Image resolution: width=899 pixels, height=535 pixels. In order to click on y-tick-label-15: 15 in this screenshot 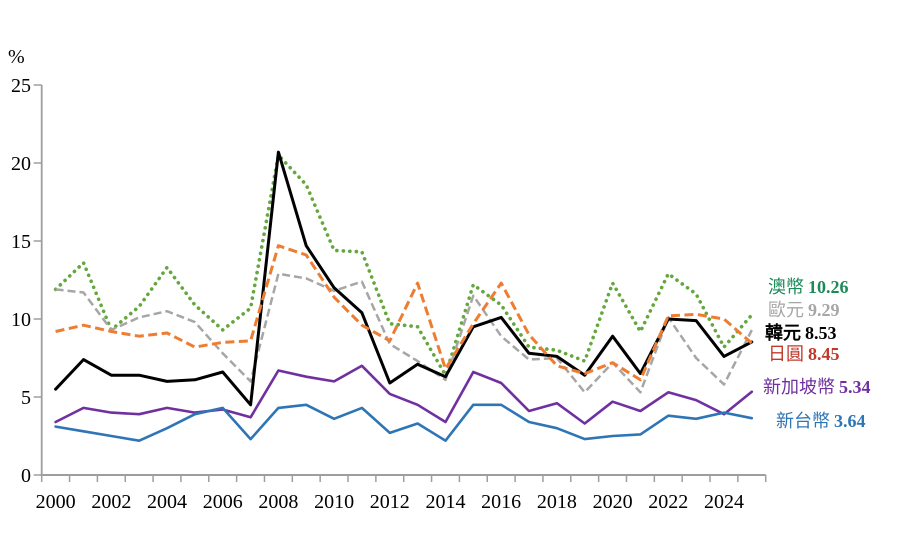, I will do `click(21, 242)`.